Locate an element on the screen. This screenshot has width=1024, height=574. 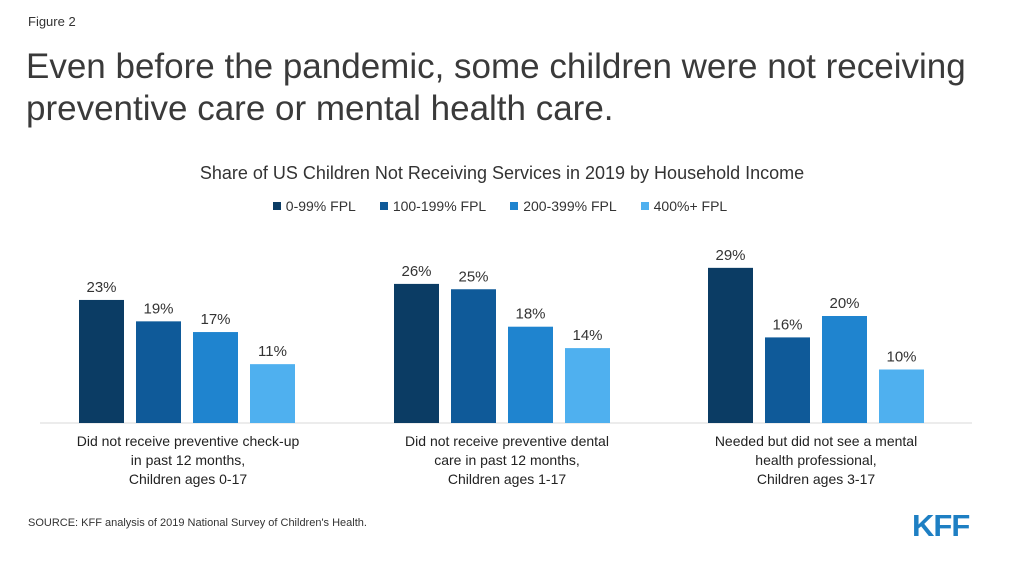
legend-item-100-199-fpl: 100-199% FPL is located at coordinates (433, 206).